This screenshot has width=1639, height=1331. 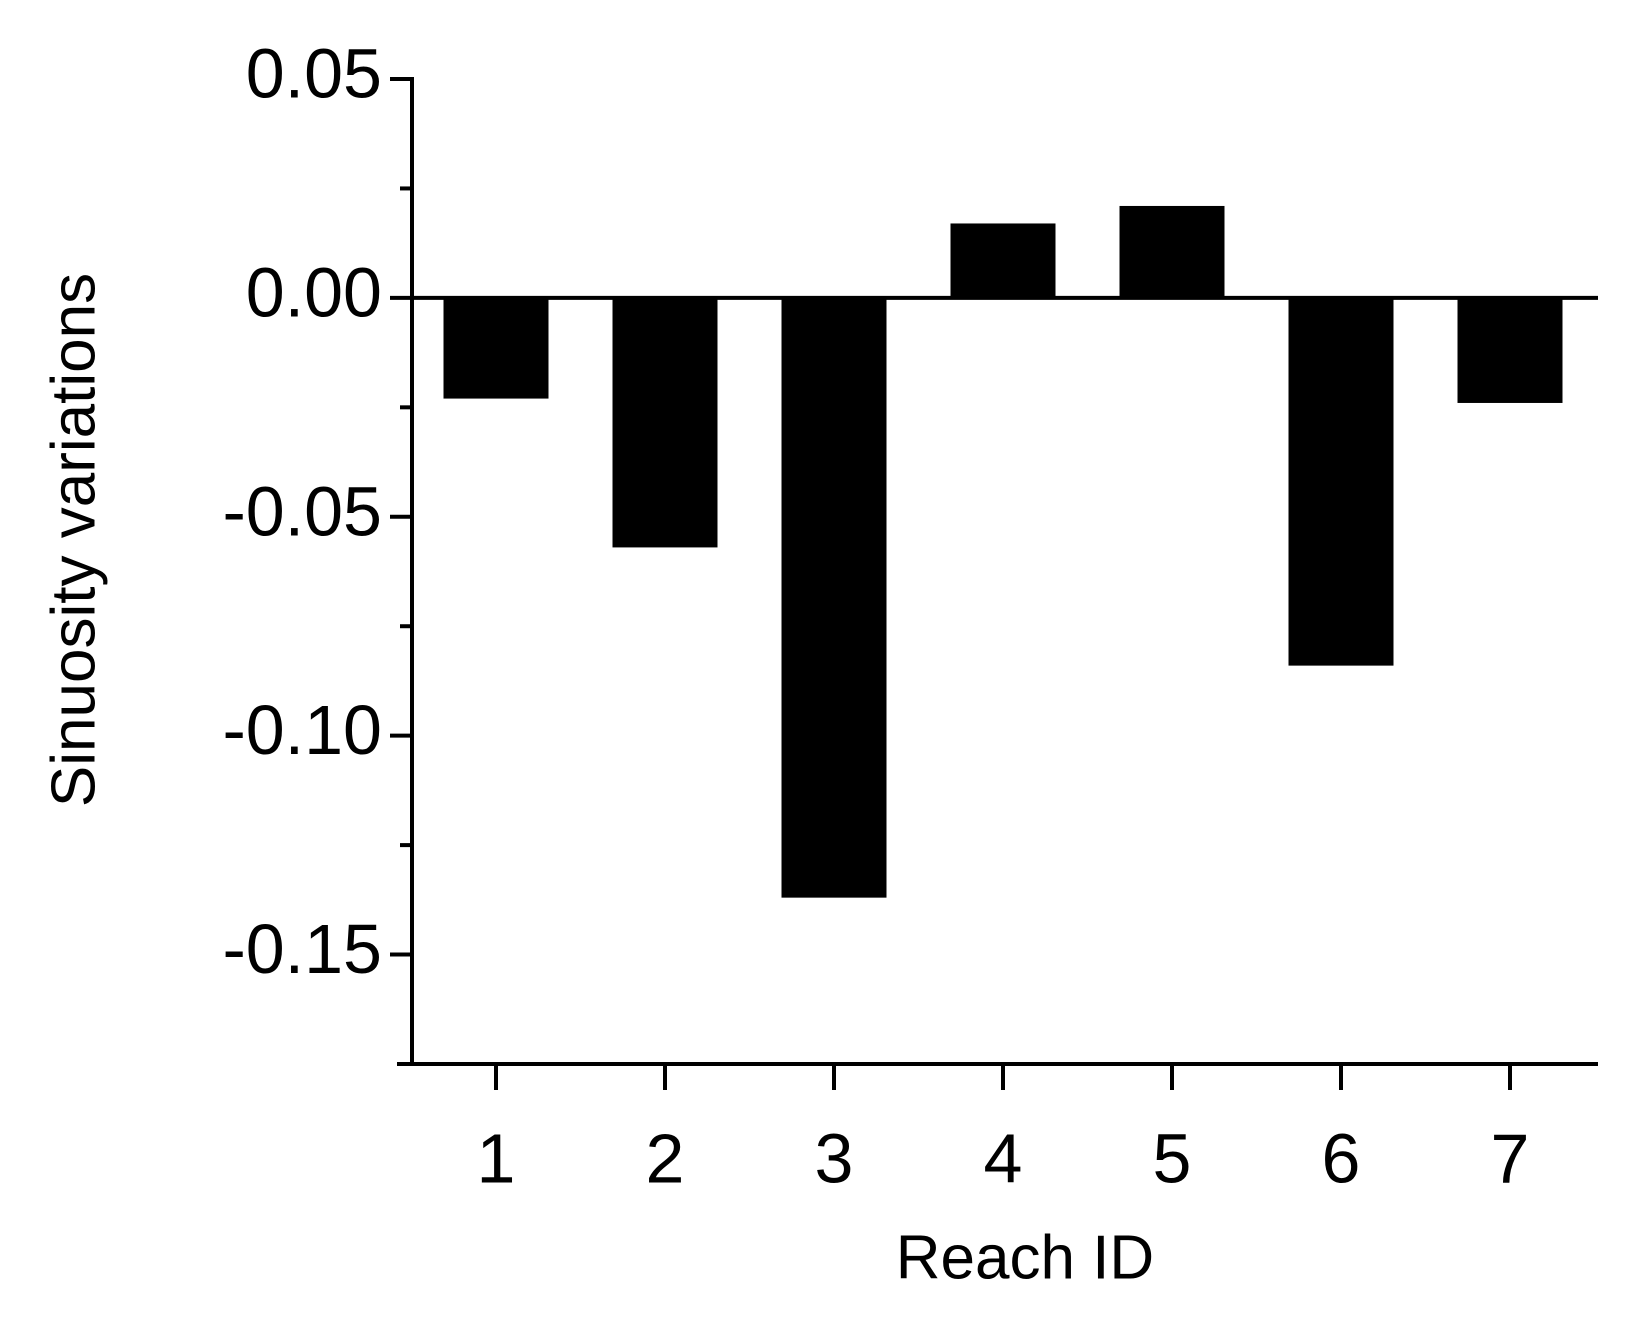 What do you see at coordinates (1025, 1257) in the screenshot?
I see `x-axis-title: Reach ID` at bounding box center [1025, 1257].